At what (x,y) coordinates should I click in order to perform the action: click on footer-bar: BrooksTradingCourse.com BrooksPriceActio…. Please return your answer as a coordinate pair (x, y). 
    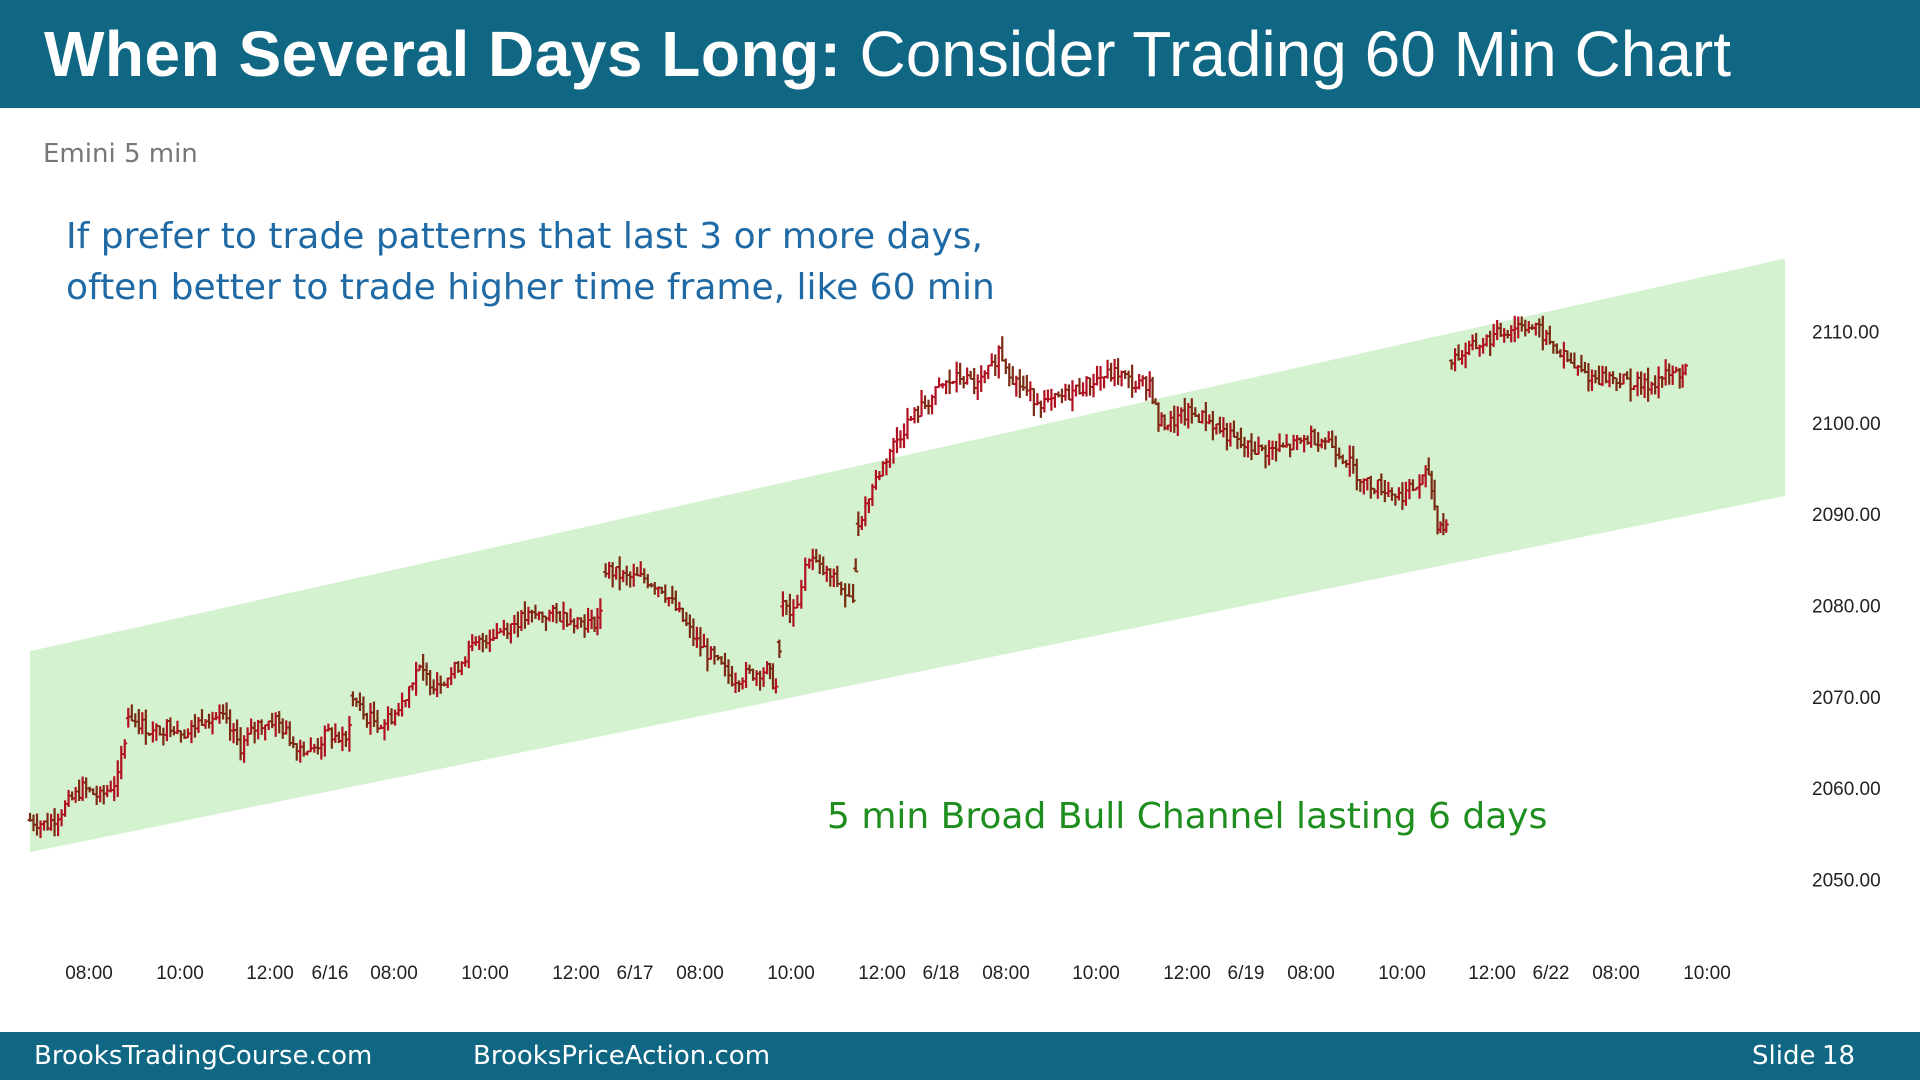
    Looking at the image, I should click on (960, 1056).